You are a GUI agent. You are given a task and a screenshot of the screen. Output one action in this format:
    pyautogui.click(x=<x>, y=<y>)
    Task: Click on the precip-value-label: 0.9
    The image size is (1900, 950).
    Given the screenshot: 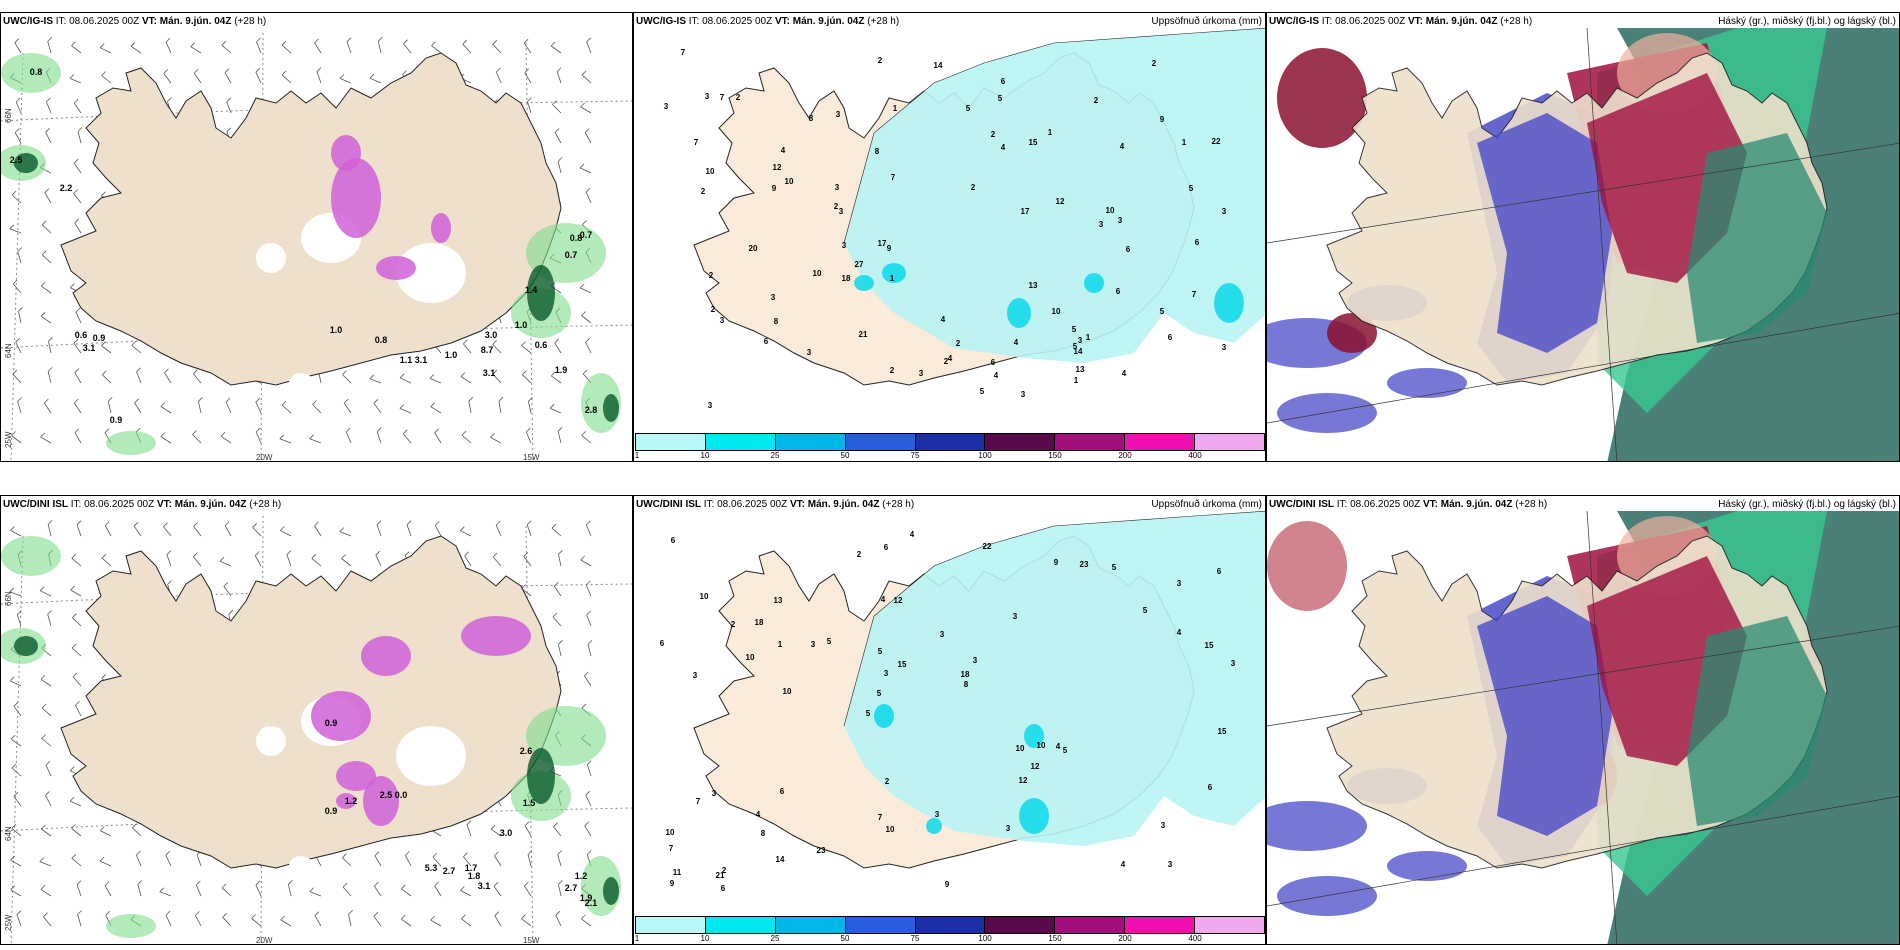 What is the action you would take?
    pyautogui.click(x=331, y=723)
    